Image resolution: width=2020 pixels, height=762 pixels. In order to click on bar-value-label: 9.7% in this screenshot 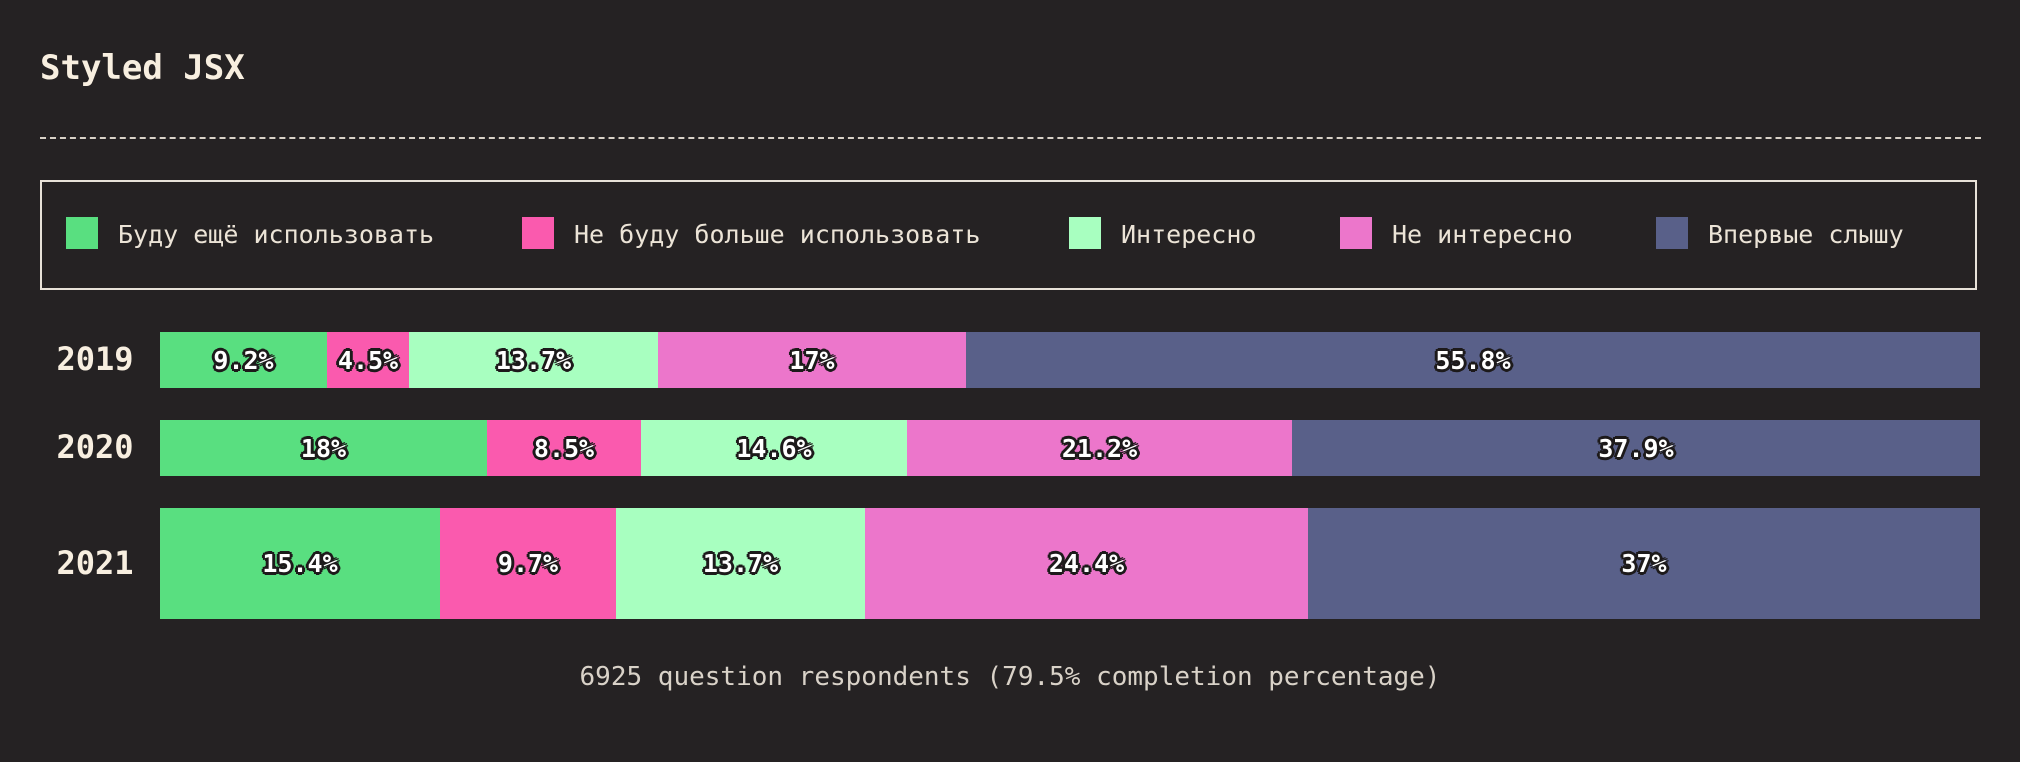, I will do `click(528, 563)`.